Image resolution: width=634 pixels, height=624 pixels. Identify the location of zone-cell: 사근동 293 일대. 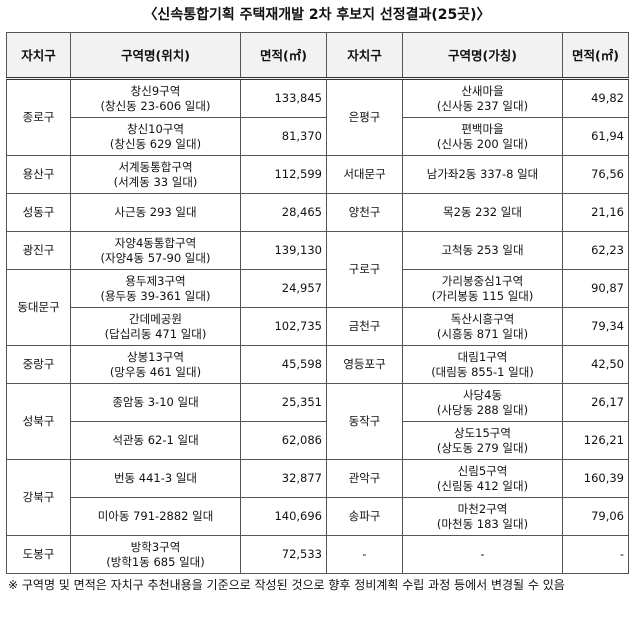
(155, 212).